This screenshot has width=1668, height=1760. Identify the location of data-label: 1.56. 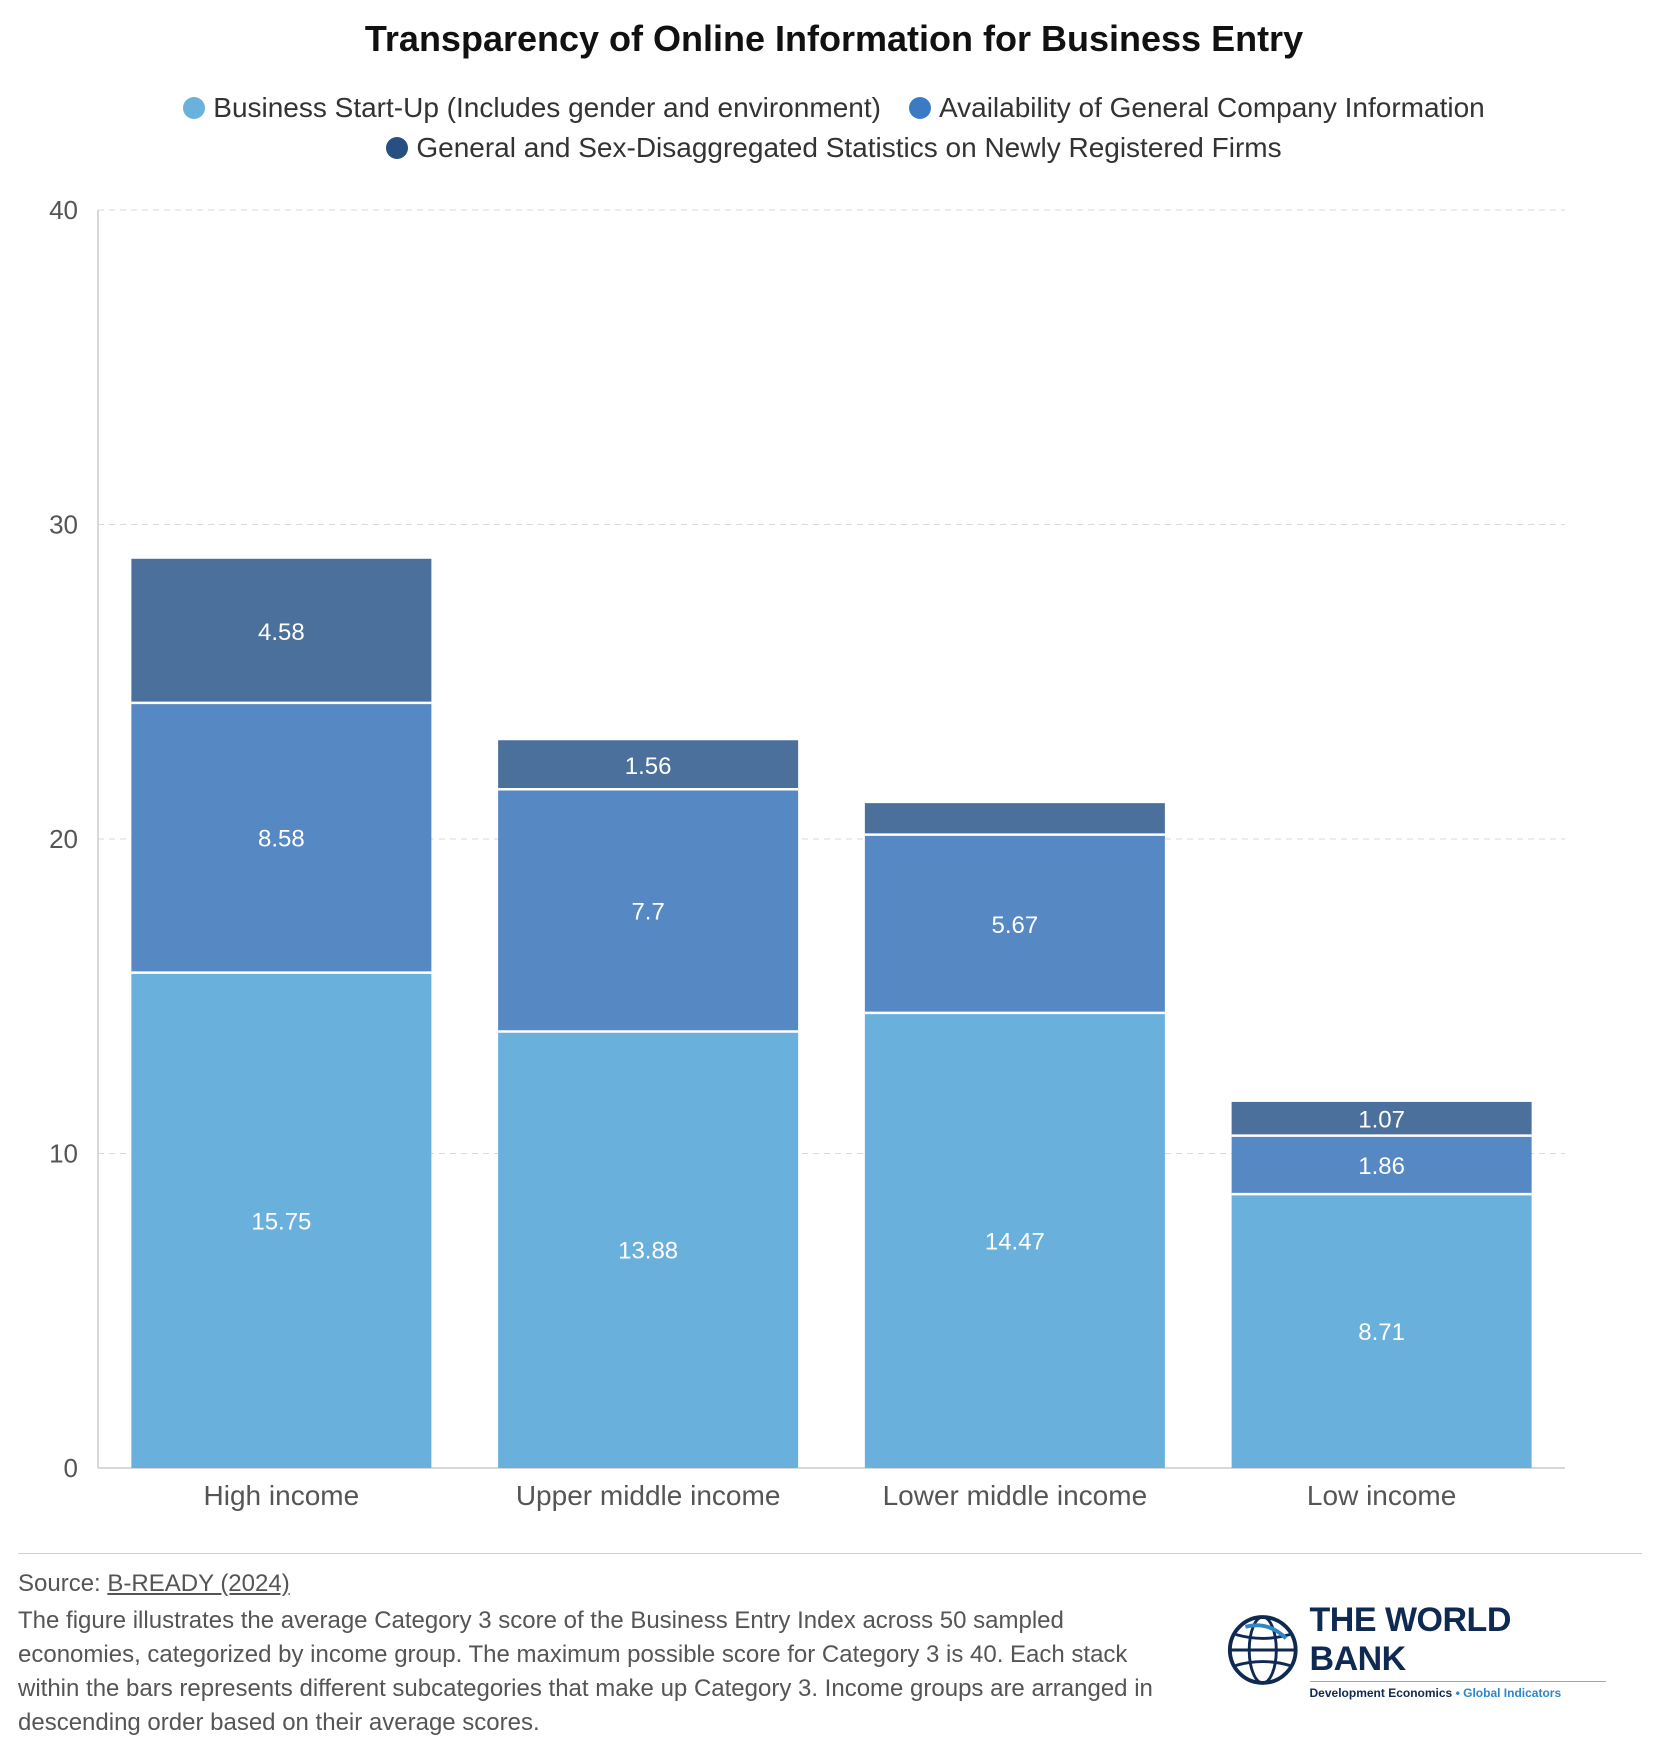
(648, 766).